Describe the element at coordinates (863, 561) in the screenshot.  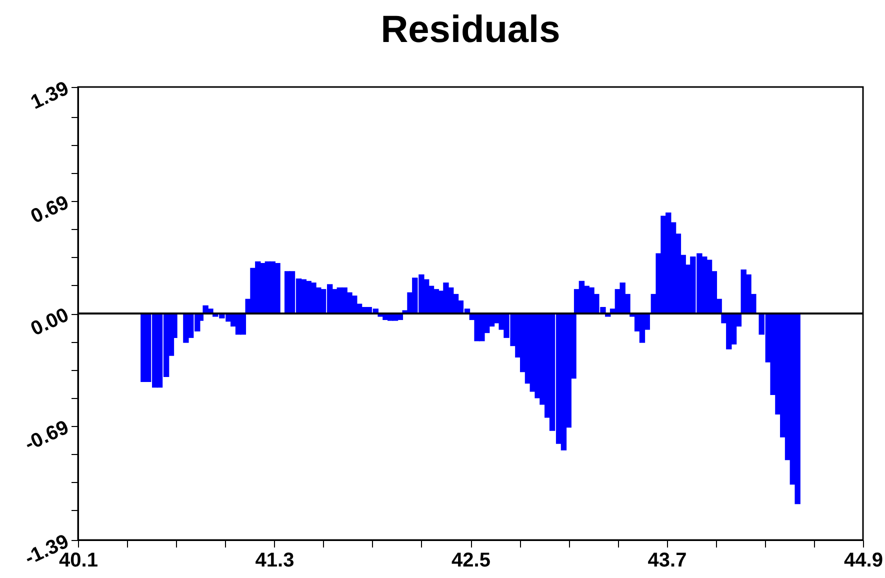
I see `x-tick-label: 44.9` at that location.